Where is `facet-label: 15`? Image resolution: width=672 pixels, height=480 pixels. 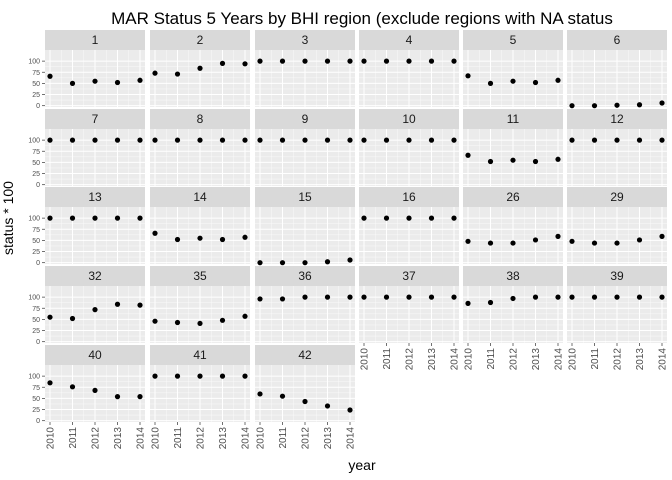 facet-label: 15 is located at coordinates (305, 197).